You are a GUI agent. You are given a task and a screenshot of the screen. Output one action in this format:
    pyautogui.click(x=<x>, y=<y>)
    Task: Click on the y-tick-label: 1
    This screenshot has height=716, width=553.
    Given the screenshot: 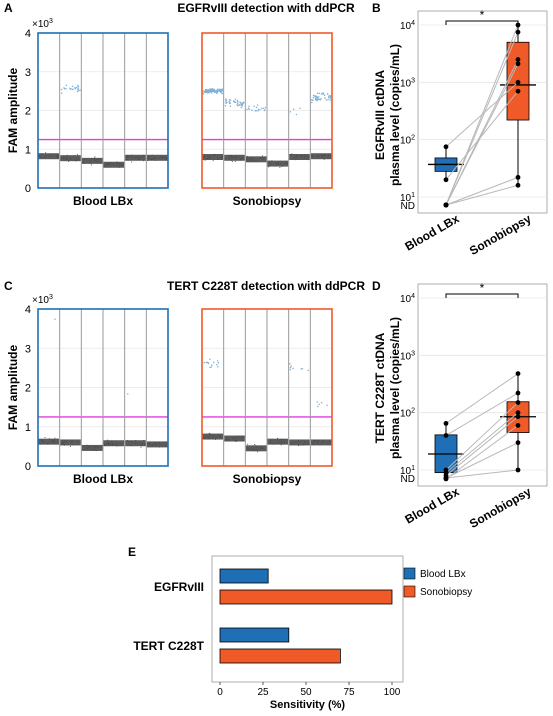 What is the action you would take?
    pyautogui.click(x=28, y=428)
    